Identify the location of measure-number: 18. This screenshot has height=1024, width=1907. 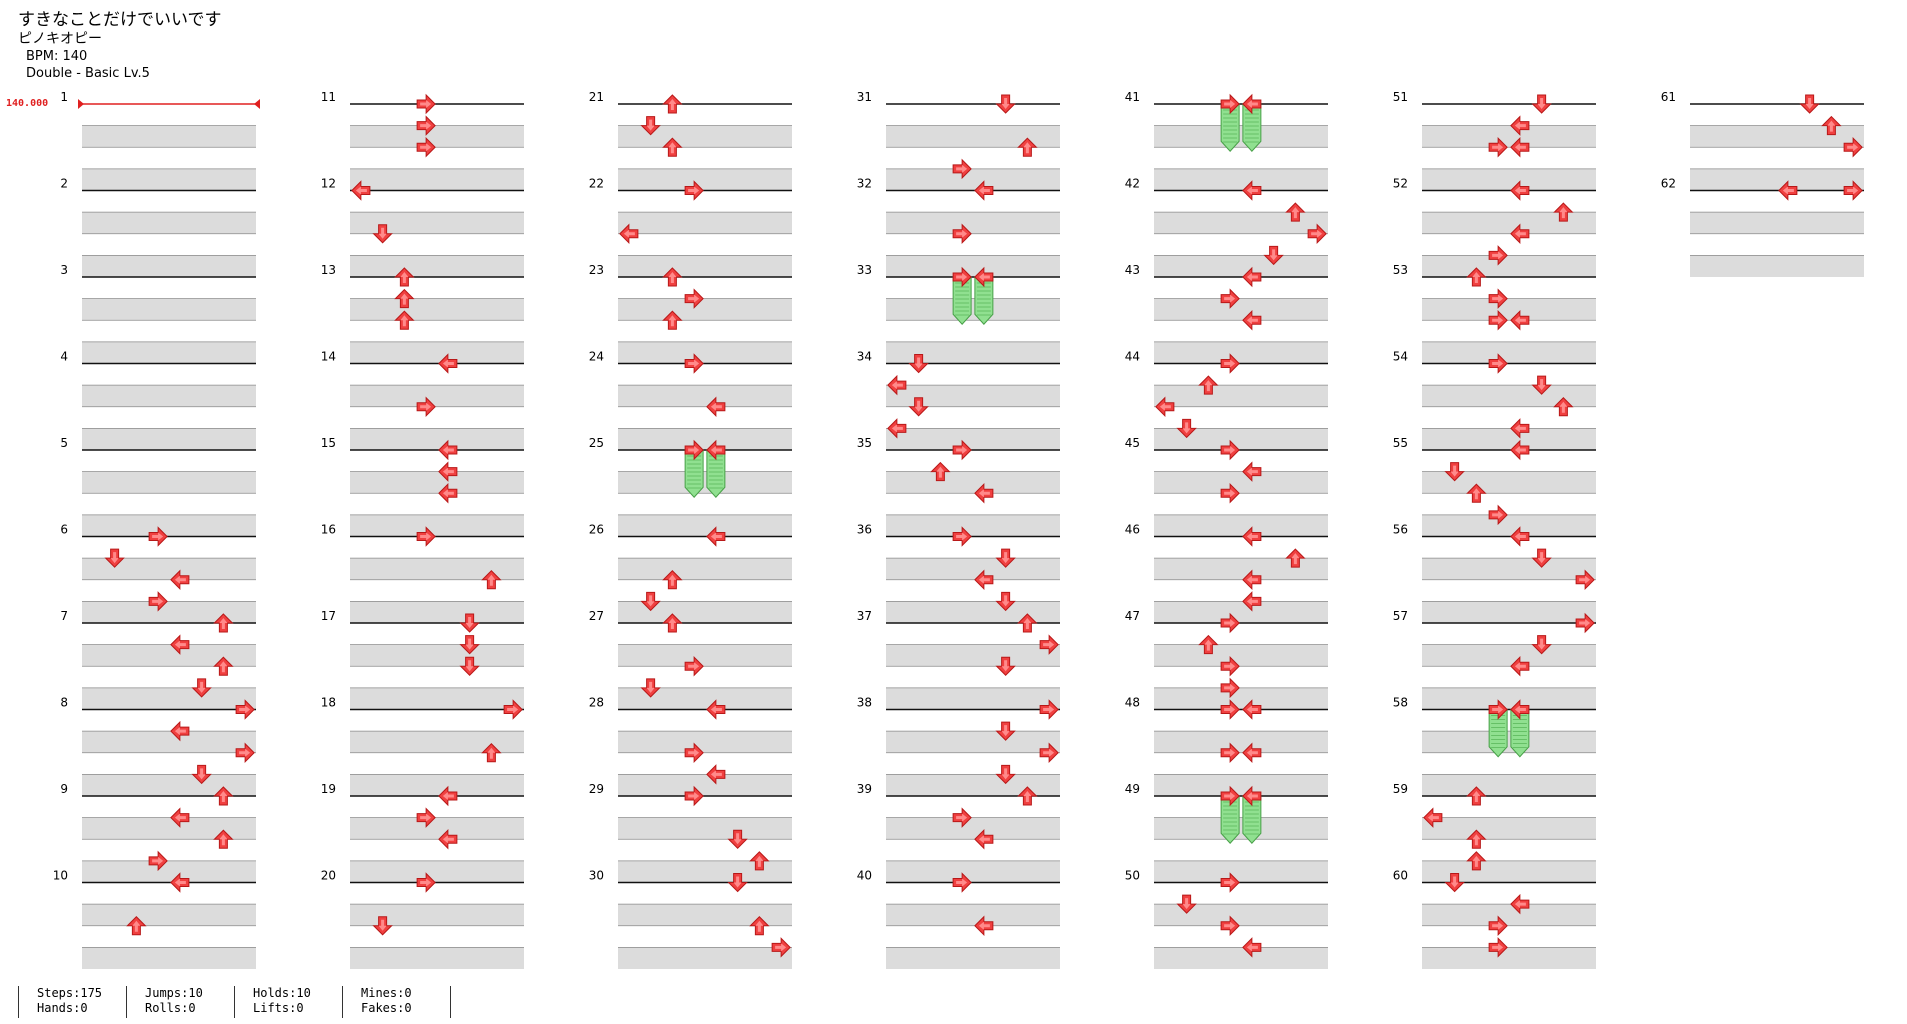
(328, 703).